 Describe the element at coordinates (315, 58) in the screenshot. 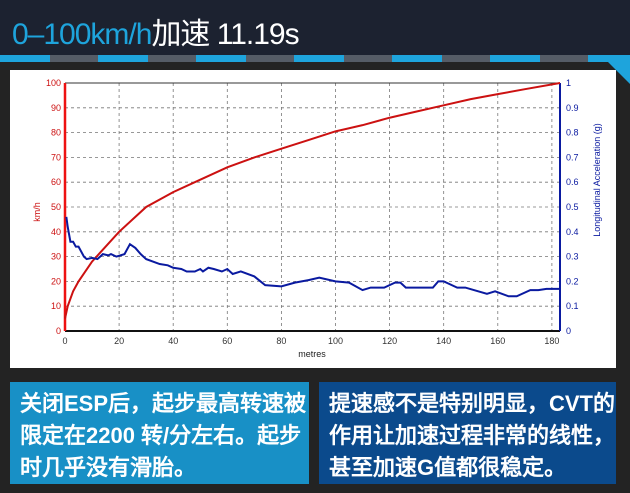

I see `decorative-stripe` at that location.